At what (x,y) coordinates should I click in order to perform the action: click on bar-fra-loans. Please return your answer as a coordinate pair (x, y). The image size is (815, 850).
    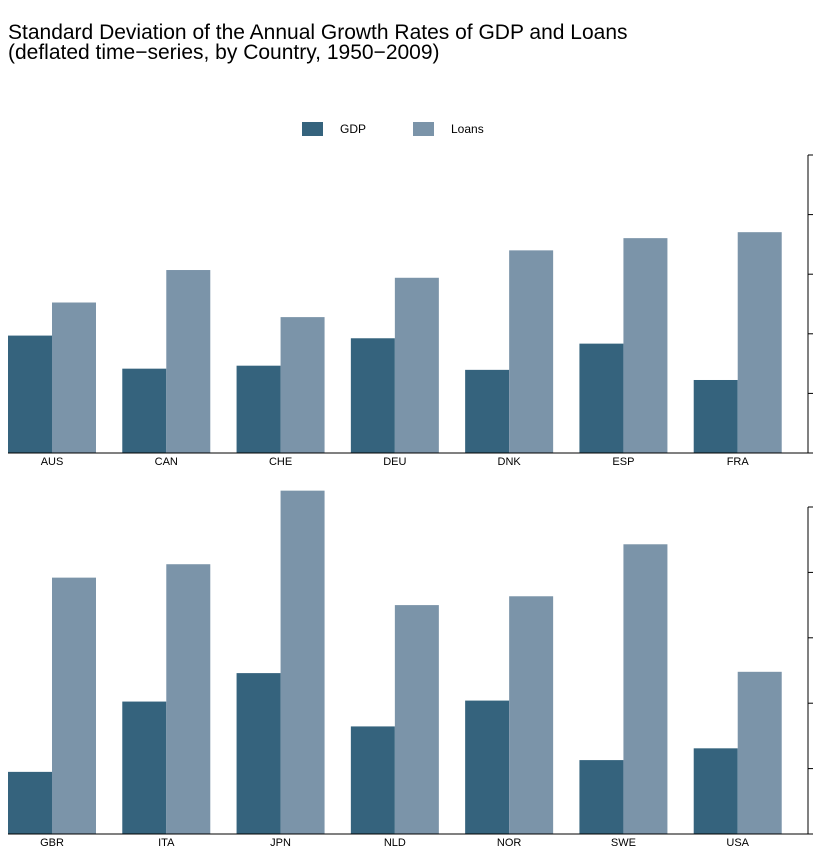
    Looking at the image, I should click on (759, 342).